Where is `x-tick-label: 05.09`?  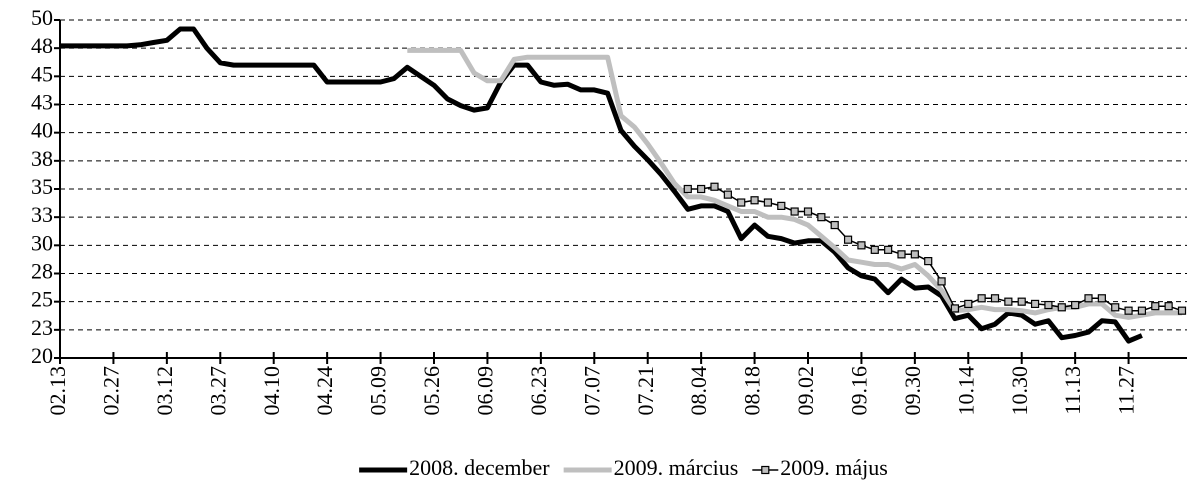
x-tick-label: 05.09 is located at coordinates (378, 391).